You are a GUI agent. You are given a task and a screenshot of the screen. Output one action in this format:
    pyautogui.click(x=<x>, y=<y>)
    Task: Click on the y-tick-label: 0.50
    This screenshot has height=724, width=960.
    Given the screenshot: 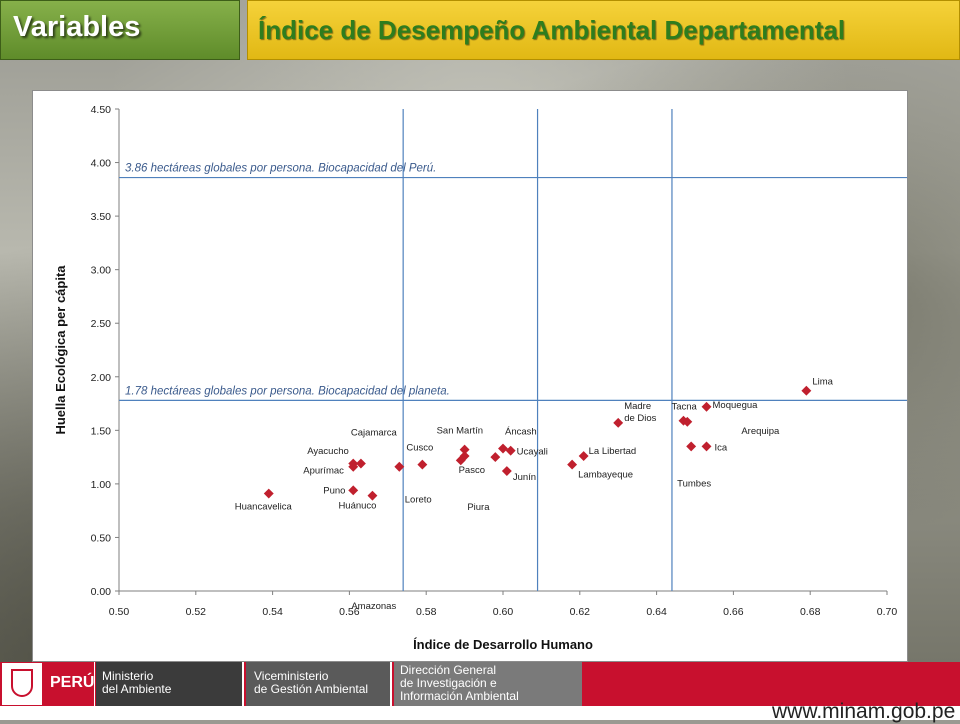 What is the action you would take?
    pyautogui.click(x=101, y=538)
    